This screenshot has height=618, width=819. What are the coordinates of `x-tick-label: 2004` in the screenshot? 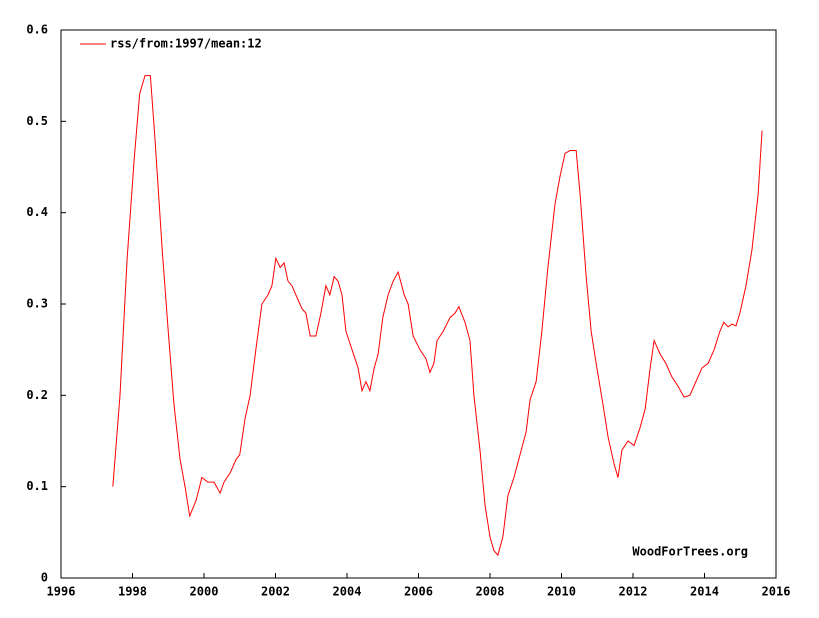 It's located at (347, 592).